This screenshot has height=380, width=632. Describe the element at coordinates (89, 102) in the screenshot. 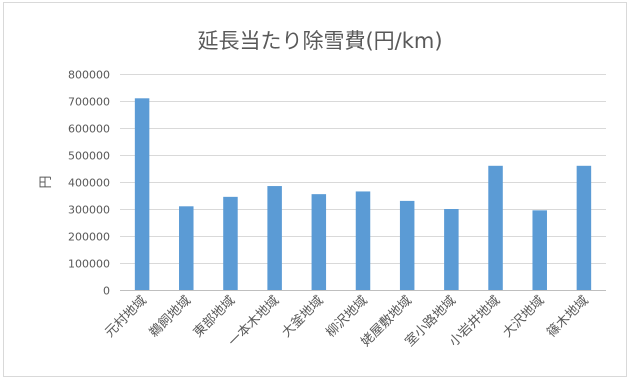

I see `y-tick-label: 700000` at that location.